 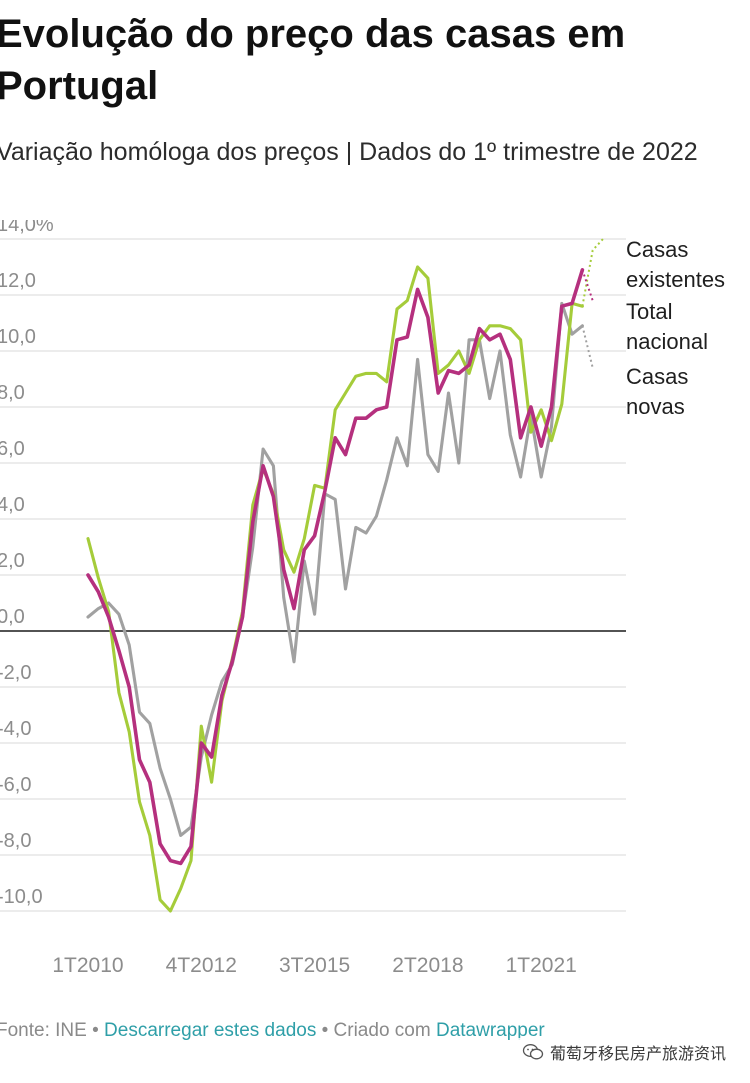 I want to click on x-tick-label: 3T2015, so click(x=314, y=965).